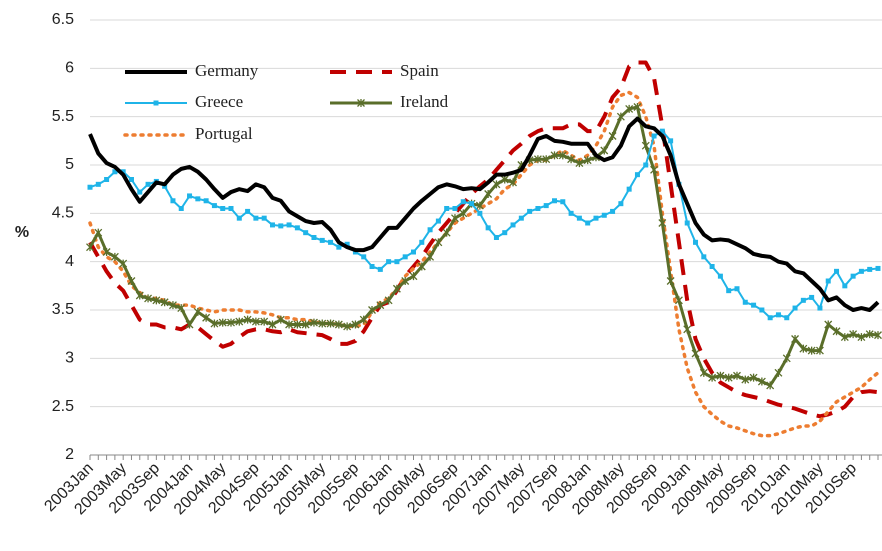 This screenshot has height=551, width=882. I want to click on y-tick-label: 6.5, so click(63, 19).